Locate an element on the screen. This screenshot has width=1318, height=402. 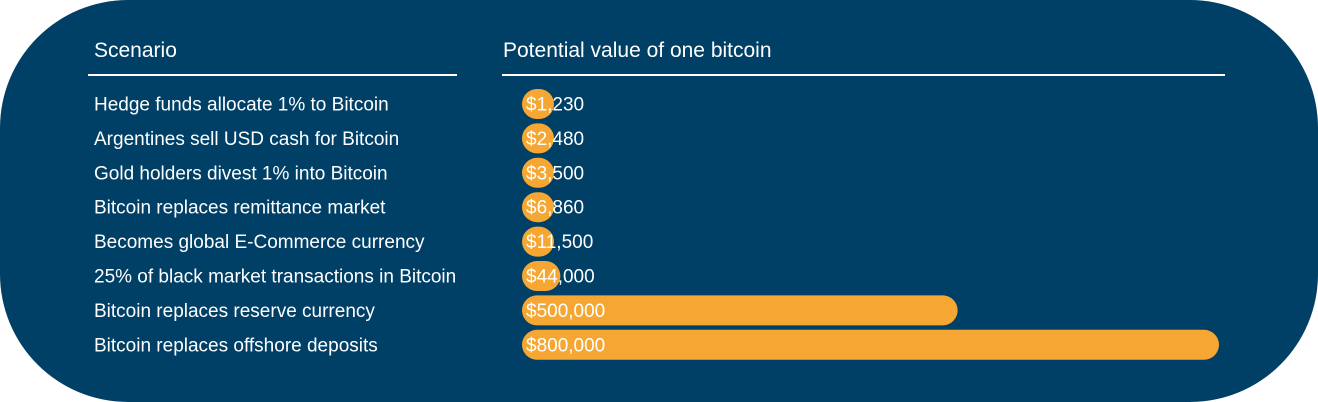
category-label: Becomes global E-Commerce currency is located at coordinates (259, 242).